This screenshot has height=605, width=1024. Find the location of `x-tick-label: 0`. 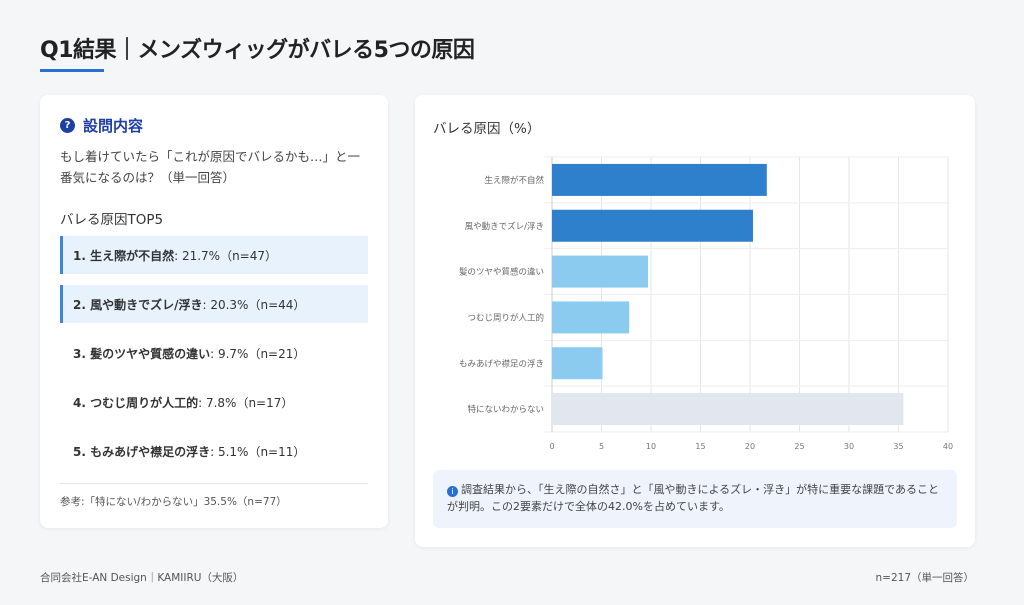

x-tick-label: 0 is located at coordinates (551, 446).